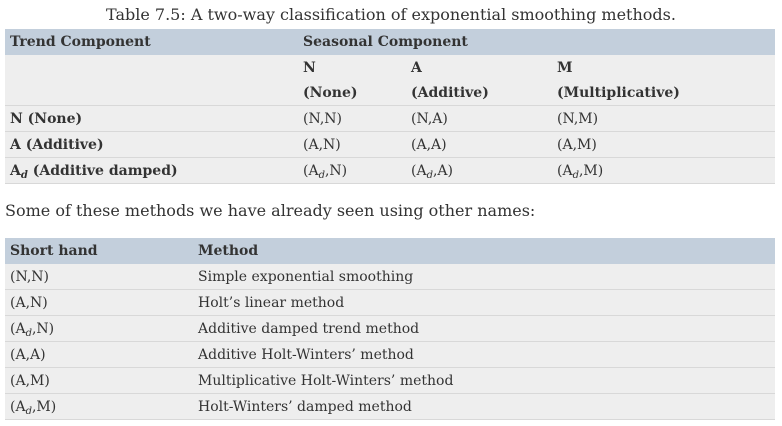 This screenshot has height=426, width=782. I want to click on method-name-cell: Additive damped trend method, so click(484, 328).